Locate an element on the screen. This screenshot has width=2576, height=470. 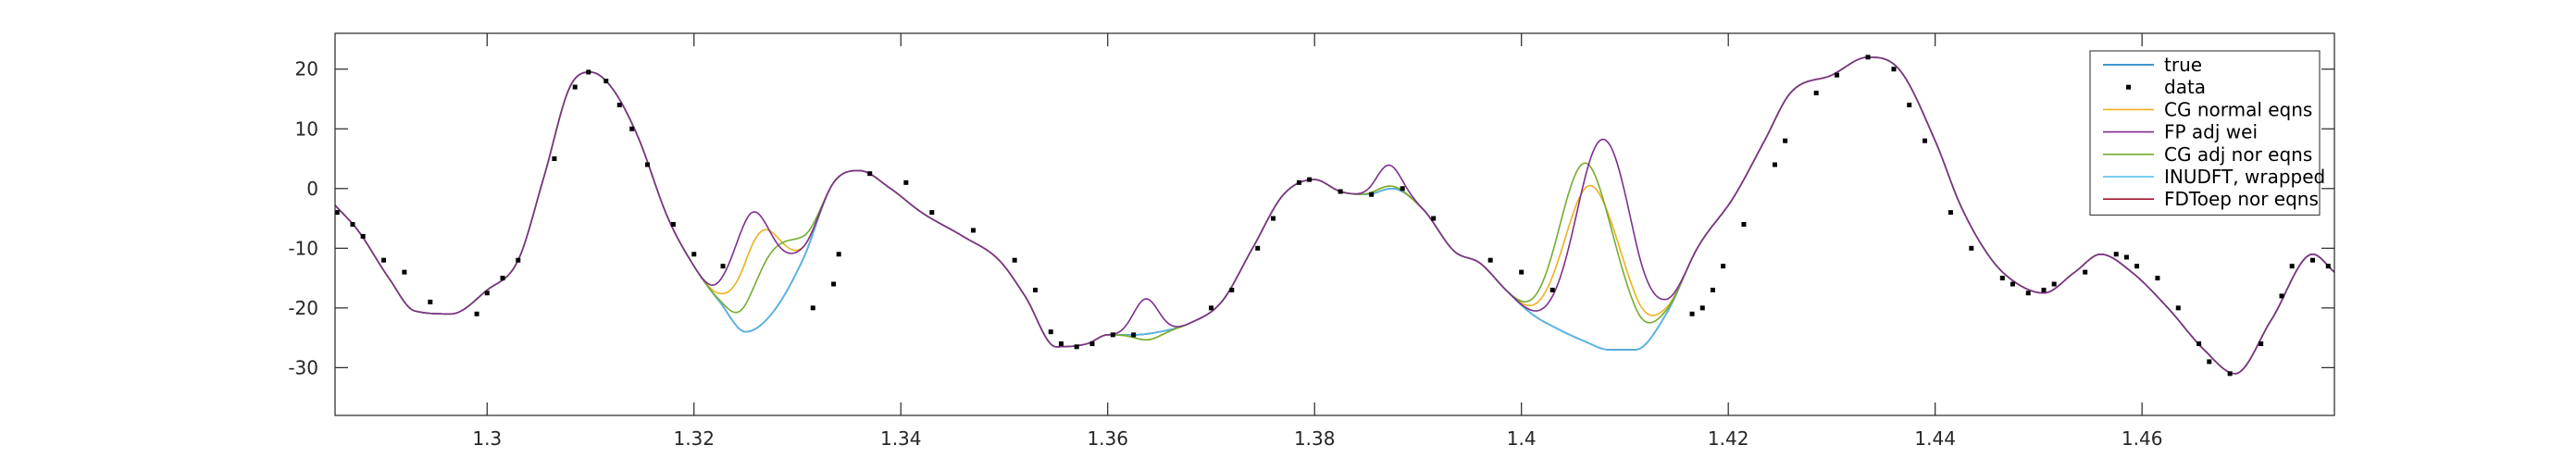
legend-label-fp_adj_wei: FP adj wei is located at coordinates (2211, 132).